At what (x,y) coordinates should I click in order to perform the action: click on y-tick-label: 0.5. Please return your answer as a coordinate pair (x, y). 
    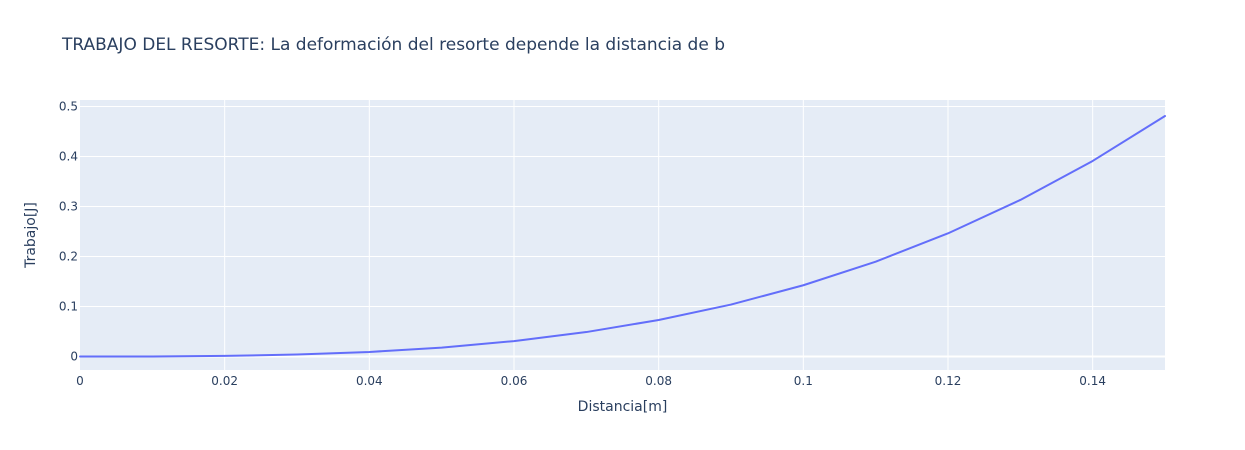
    Looking at the image, I should click on (68, 107).